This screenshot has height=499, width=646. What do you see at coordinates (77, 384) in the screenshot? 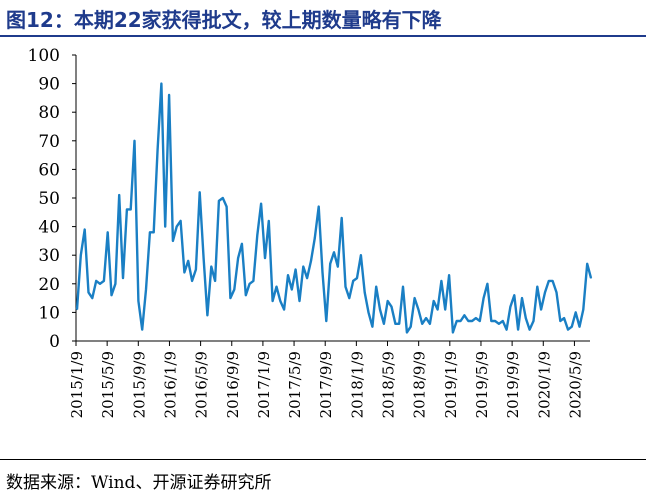
I see `x-tick-label: 2015/1/9` at bounding box center [77, 384].